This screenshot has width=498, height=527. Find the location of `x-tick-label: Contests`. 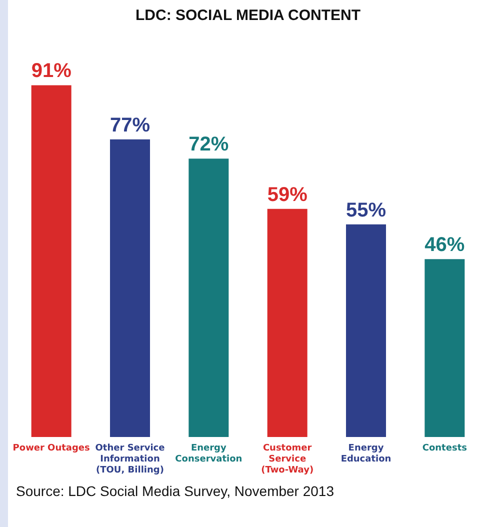

x-tick-label: Contests is located at coordinates (444, 449).